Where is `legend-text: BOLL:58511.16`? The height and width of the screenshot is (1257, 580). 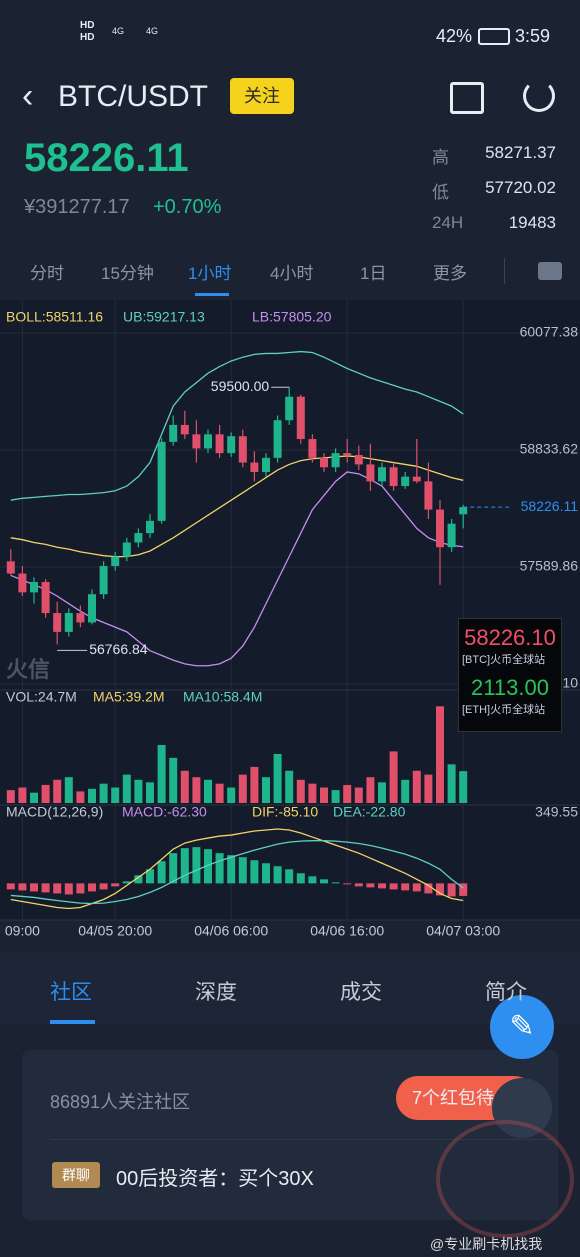
legend-text: BOLL:58511.16 is located at coordinates (54, 317).